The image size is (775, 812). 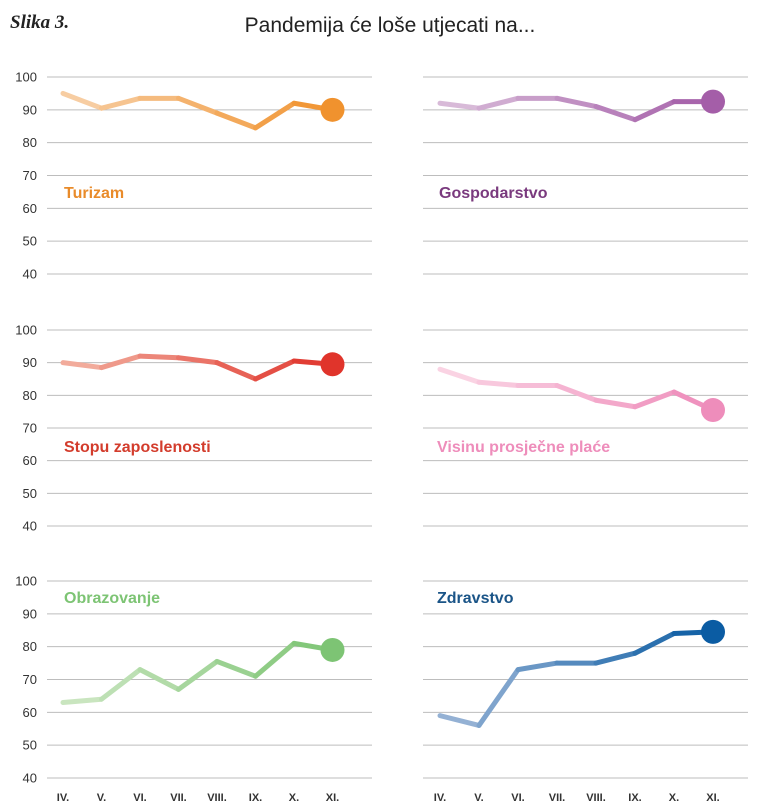 I want to click on stopu-zaposlenosti-label: Stopu zaposlenosti, so click(x=137, y=447).